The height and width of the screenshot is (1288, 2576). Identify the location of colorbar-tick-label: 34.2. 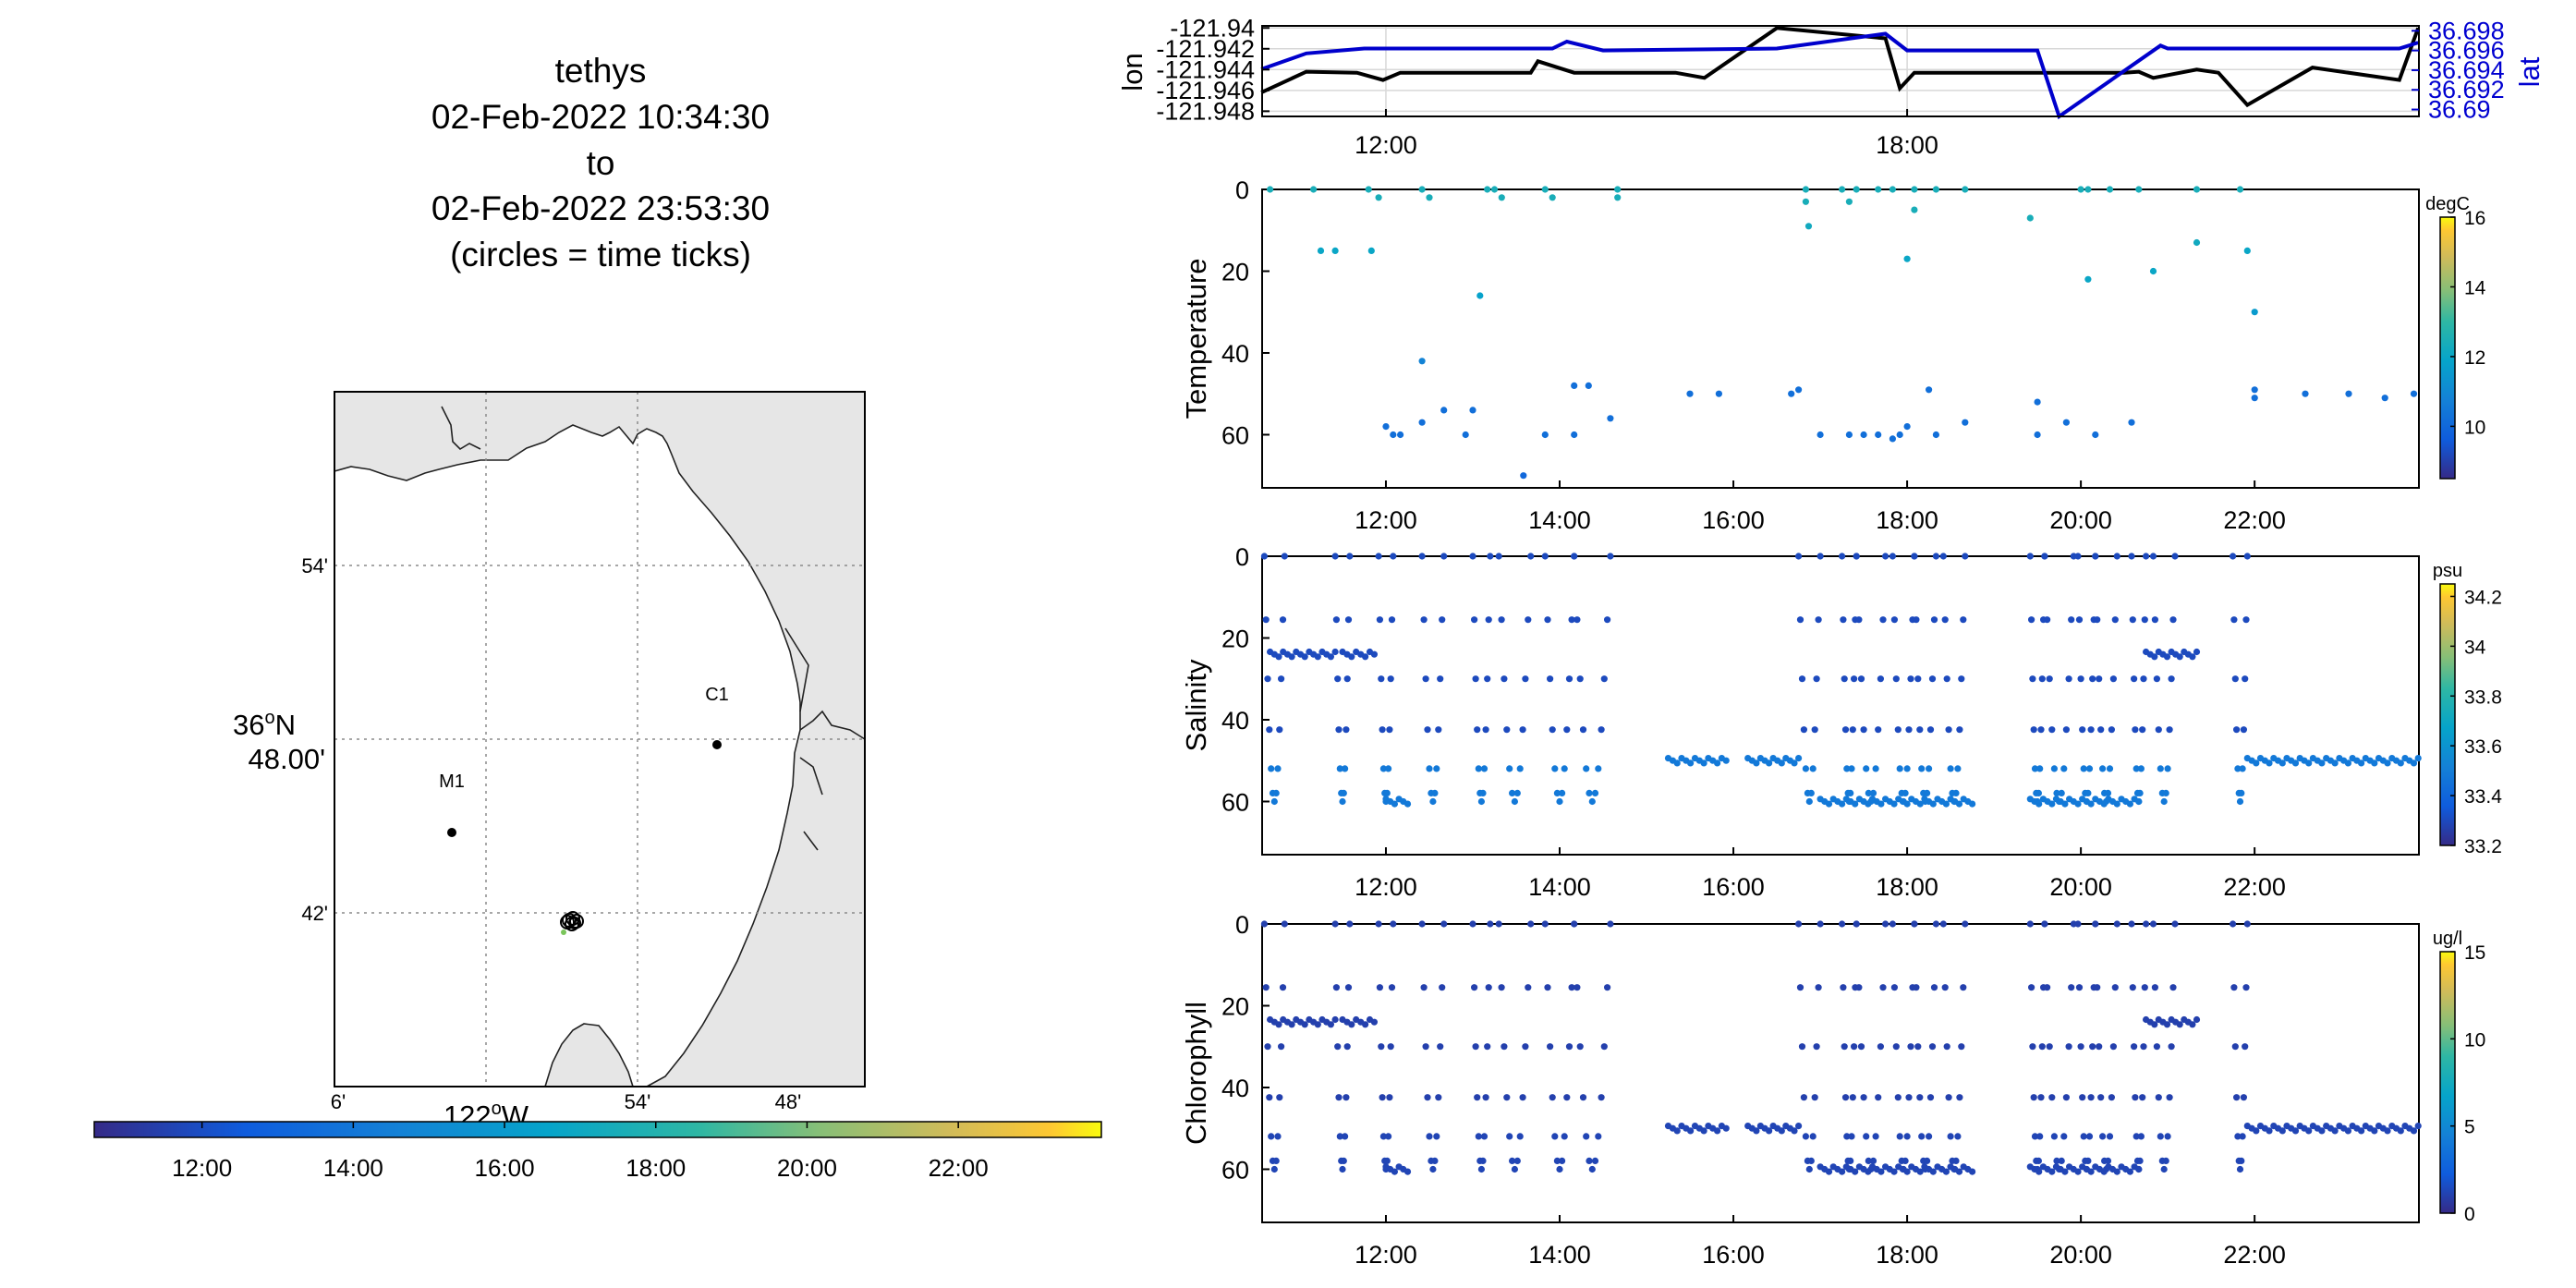
(2483, 597).